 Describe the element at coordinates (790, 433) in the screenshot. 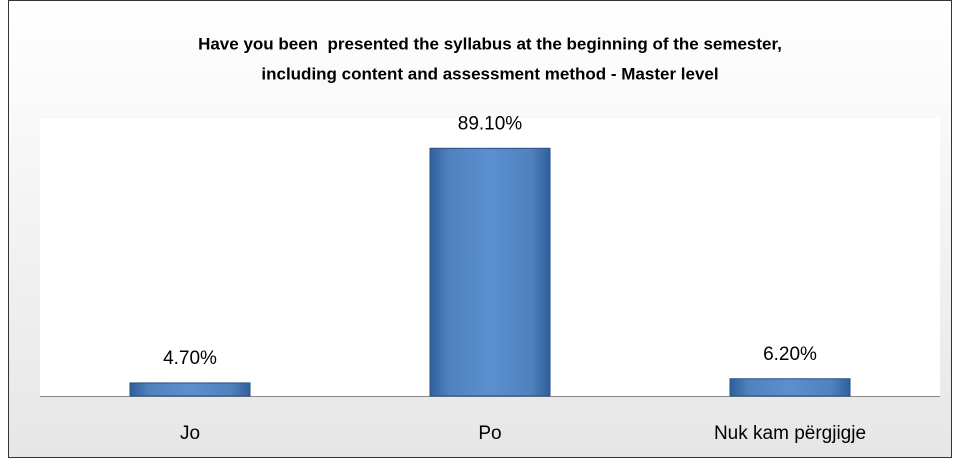

I see `x-tick-label: Nuk kam përgjigje` at that location.